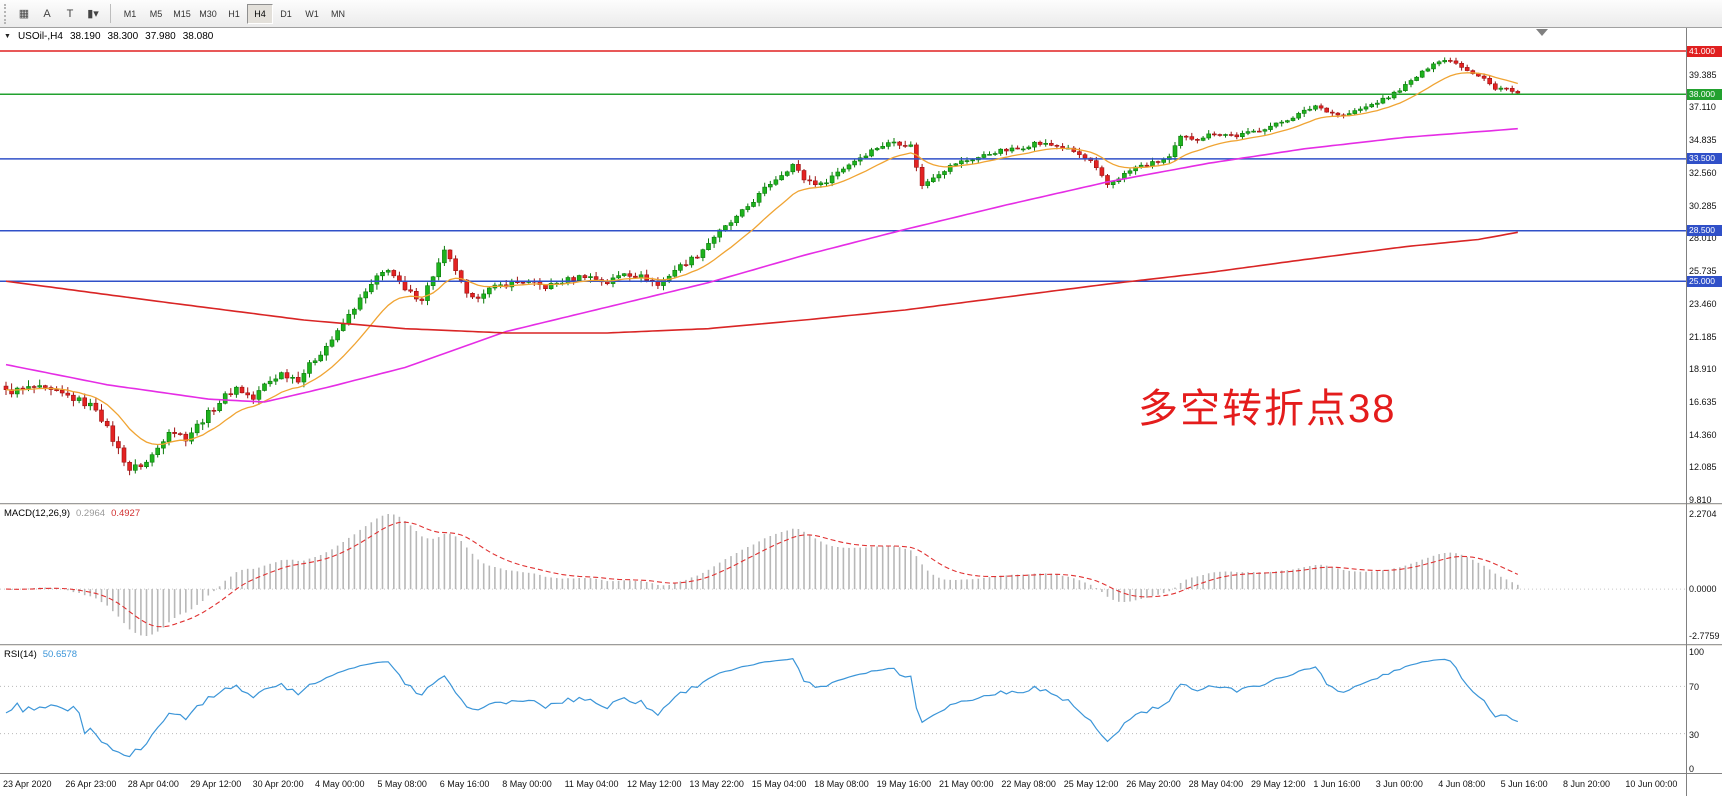 The height and width of the screenshot is (796, 1722). I want to click on price-tick-label: 18.910, so click(1703, 369).